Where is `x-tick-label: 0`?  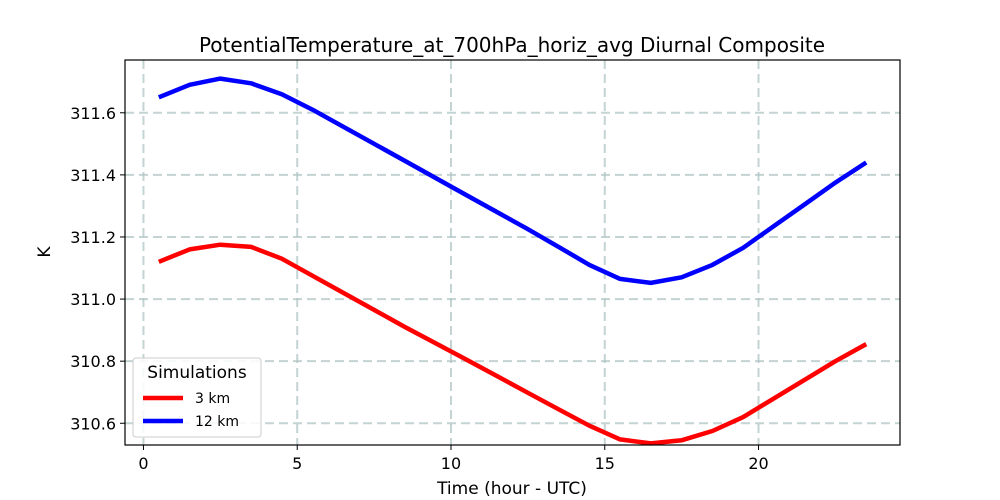
x-tick-label: 0 is located at coordinates (143, 463).